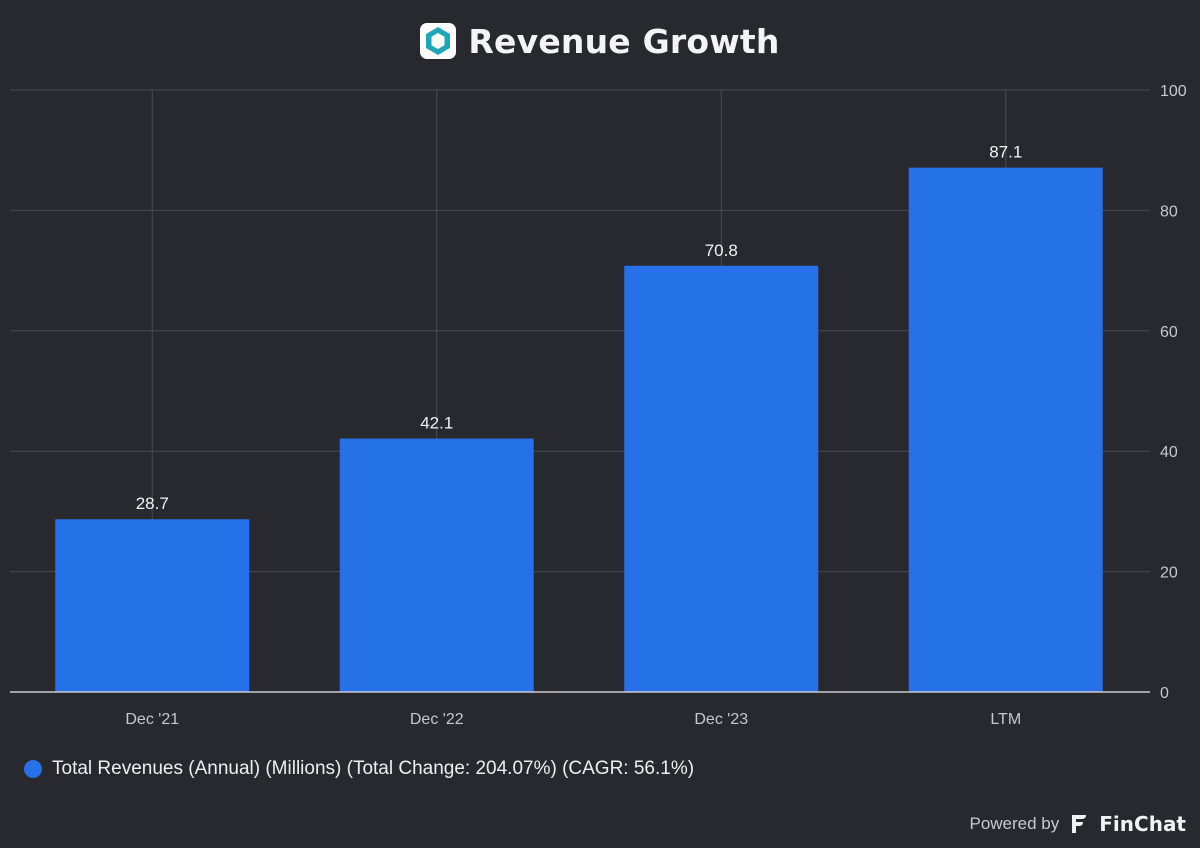  What do you see at coordinates (33, 769) in the screenshot?
I see `legend-marker-icon` at bounding box center [33, 769].